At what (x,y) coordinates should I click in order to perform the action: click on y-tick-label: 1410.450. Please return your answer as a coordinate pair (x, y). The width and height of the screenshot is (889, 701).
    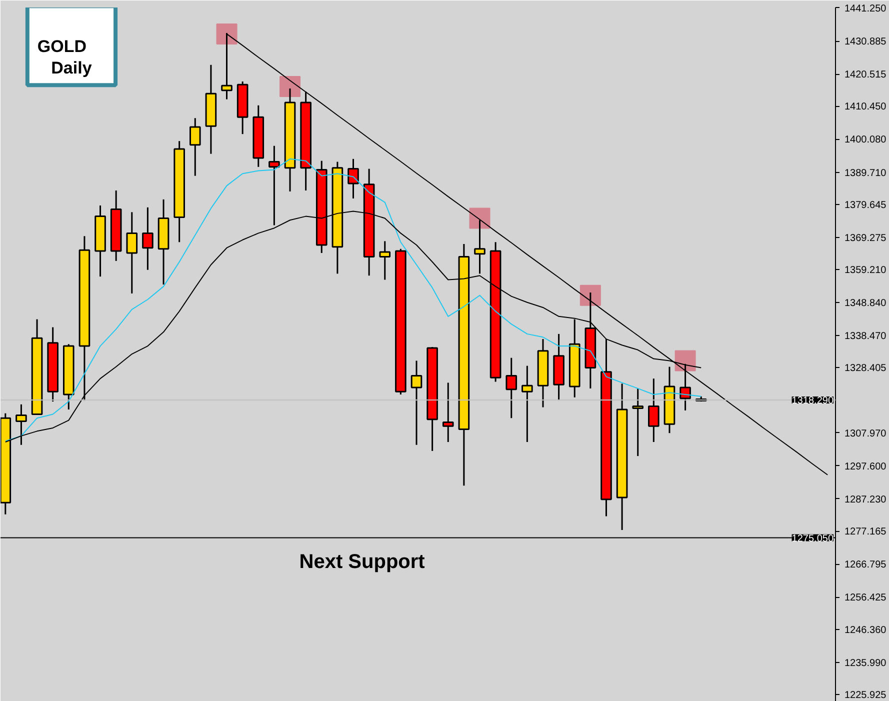
    Looking at the image, I should click on (865, 107).